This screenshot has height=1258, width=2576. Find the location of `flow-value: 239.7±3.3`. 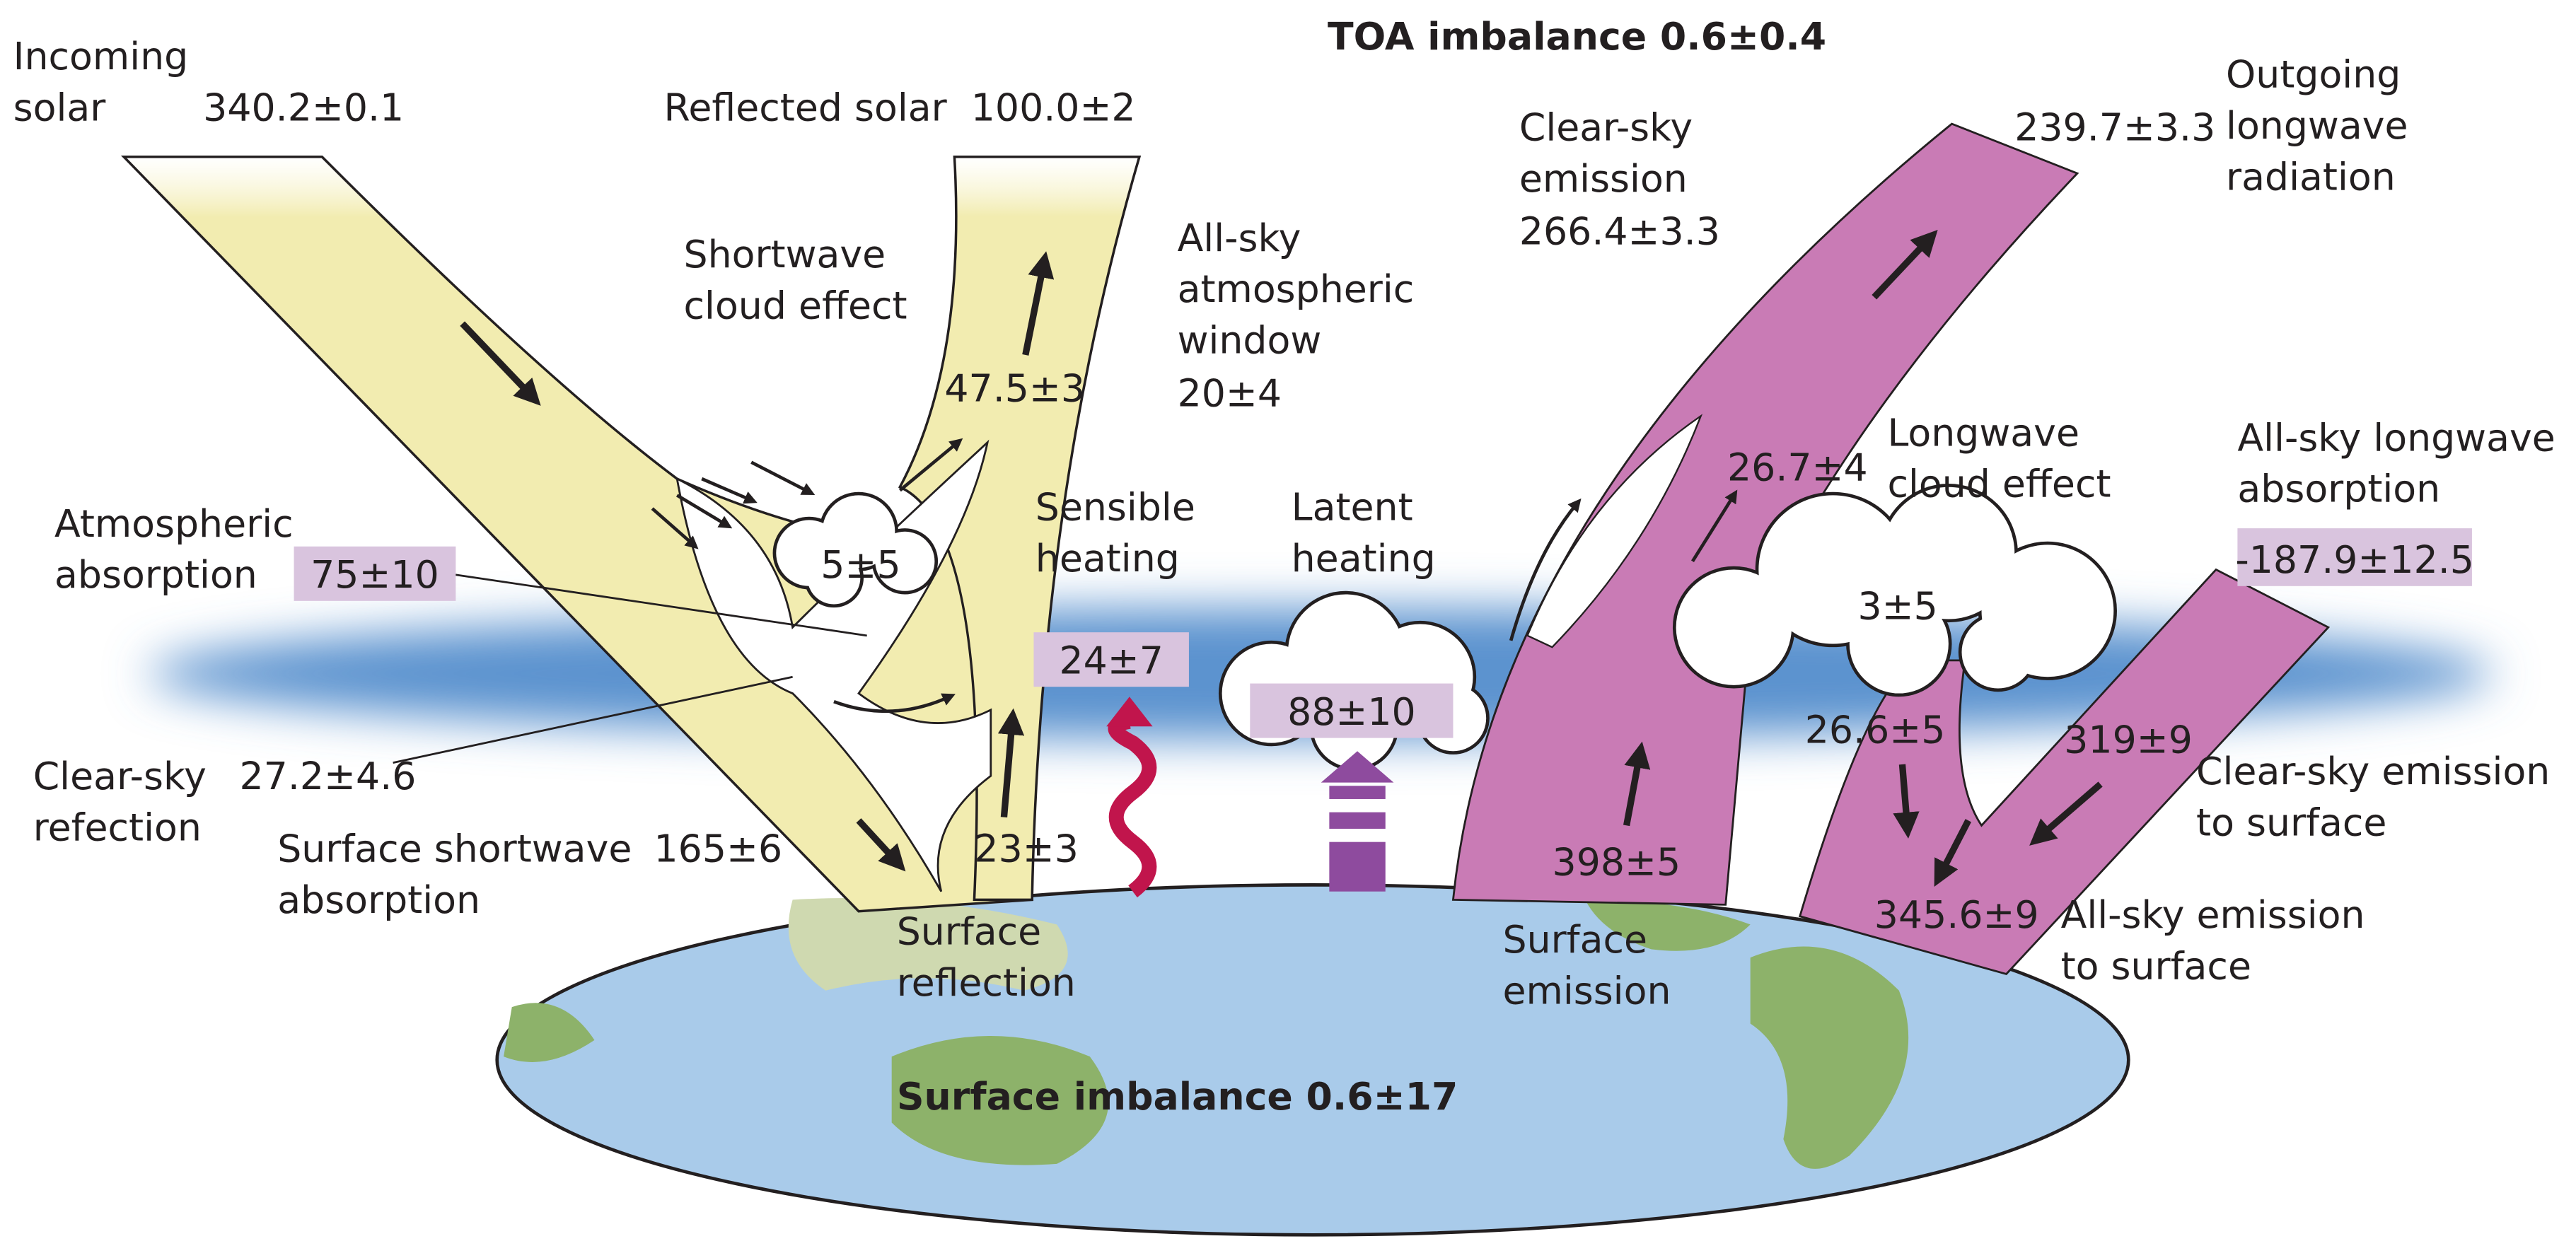

flow-value: 239.7±3.3 is located at coordinates (2114, 127).